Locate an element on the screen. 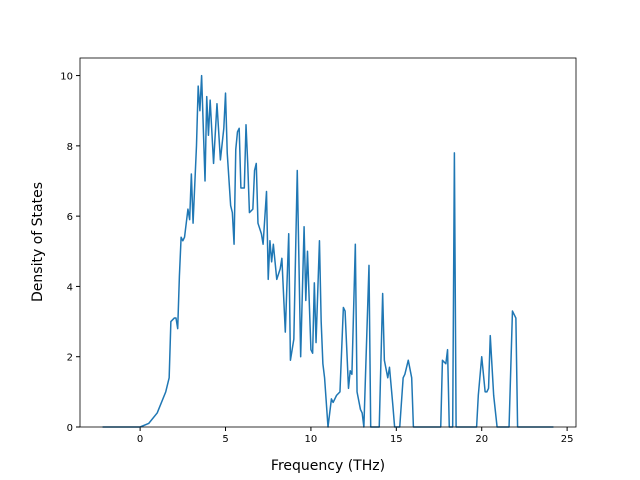  y-tick-label: 6 is located at coordinates (70, 217).